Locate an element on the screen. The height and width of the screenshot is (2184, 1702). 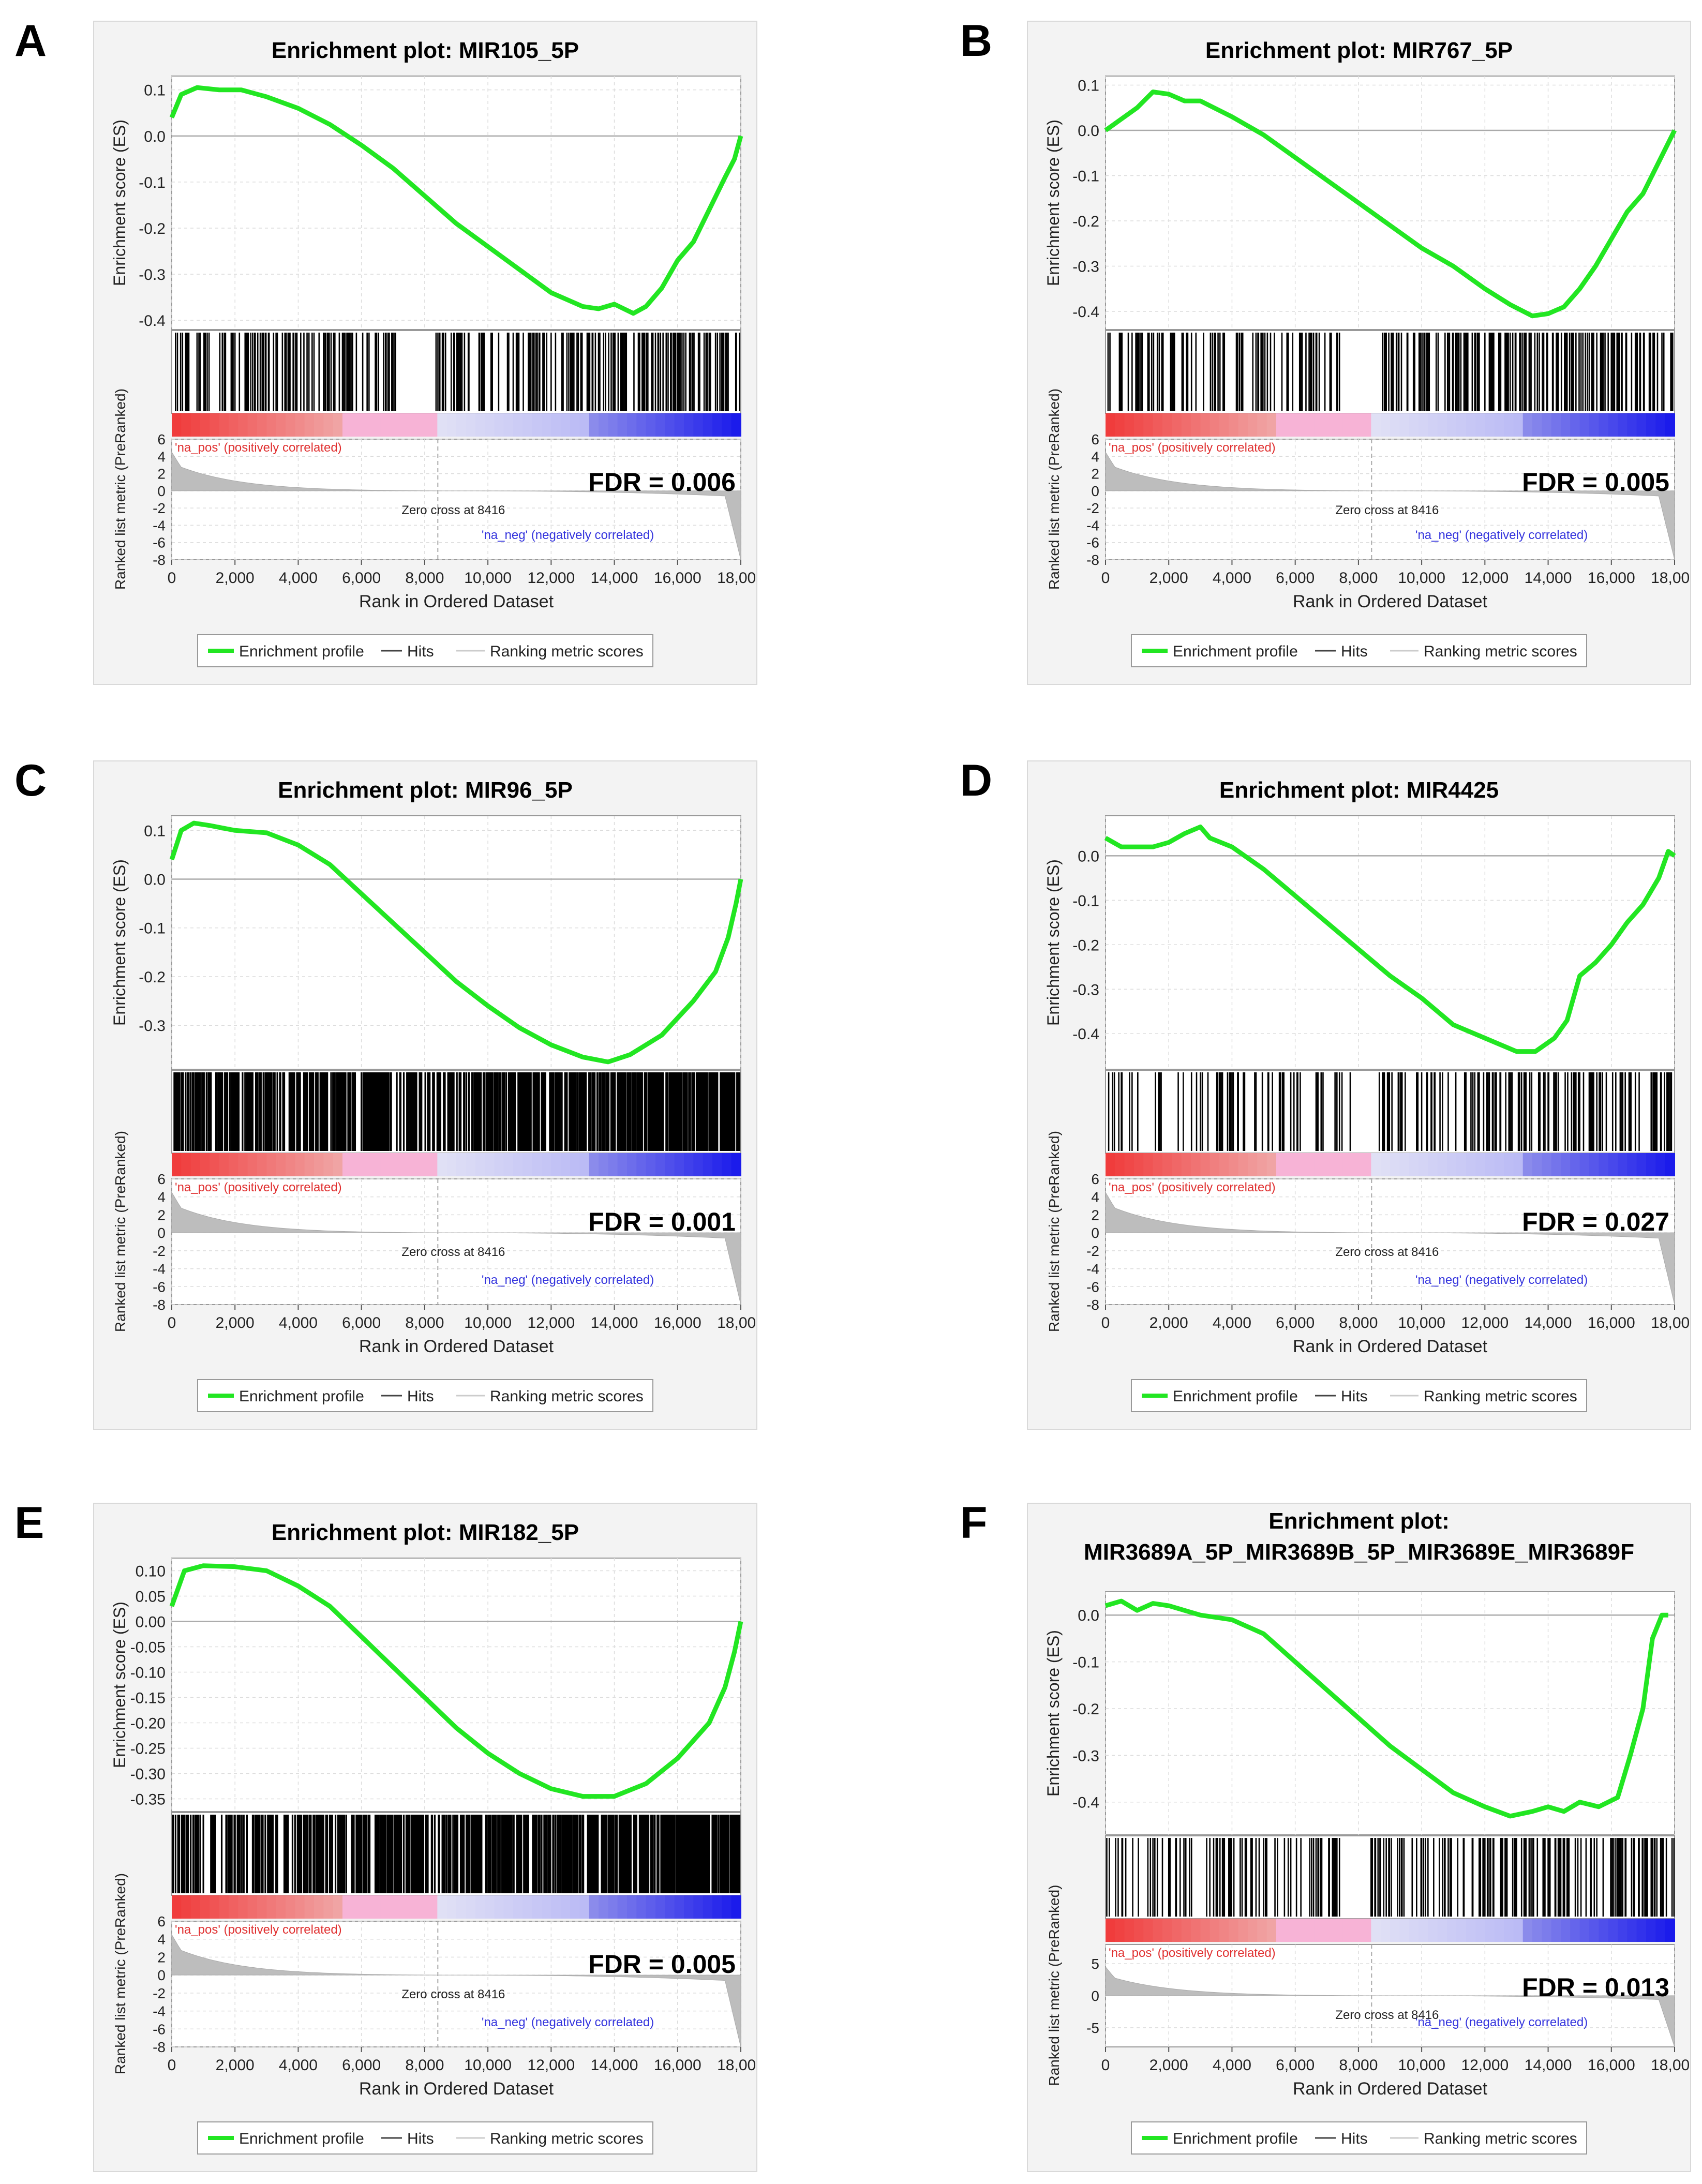
es-axis-label: Enrichment score (ES) is located at coordinates (1053, 203).